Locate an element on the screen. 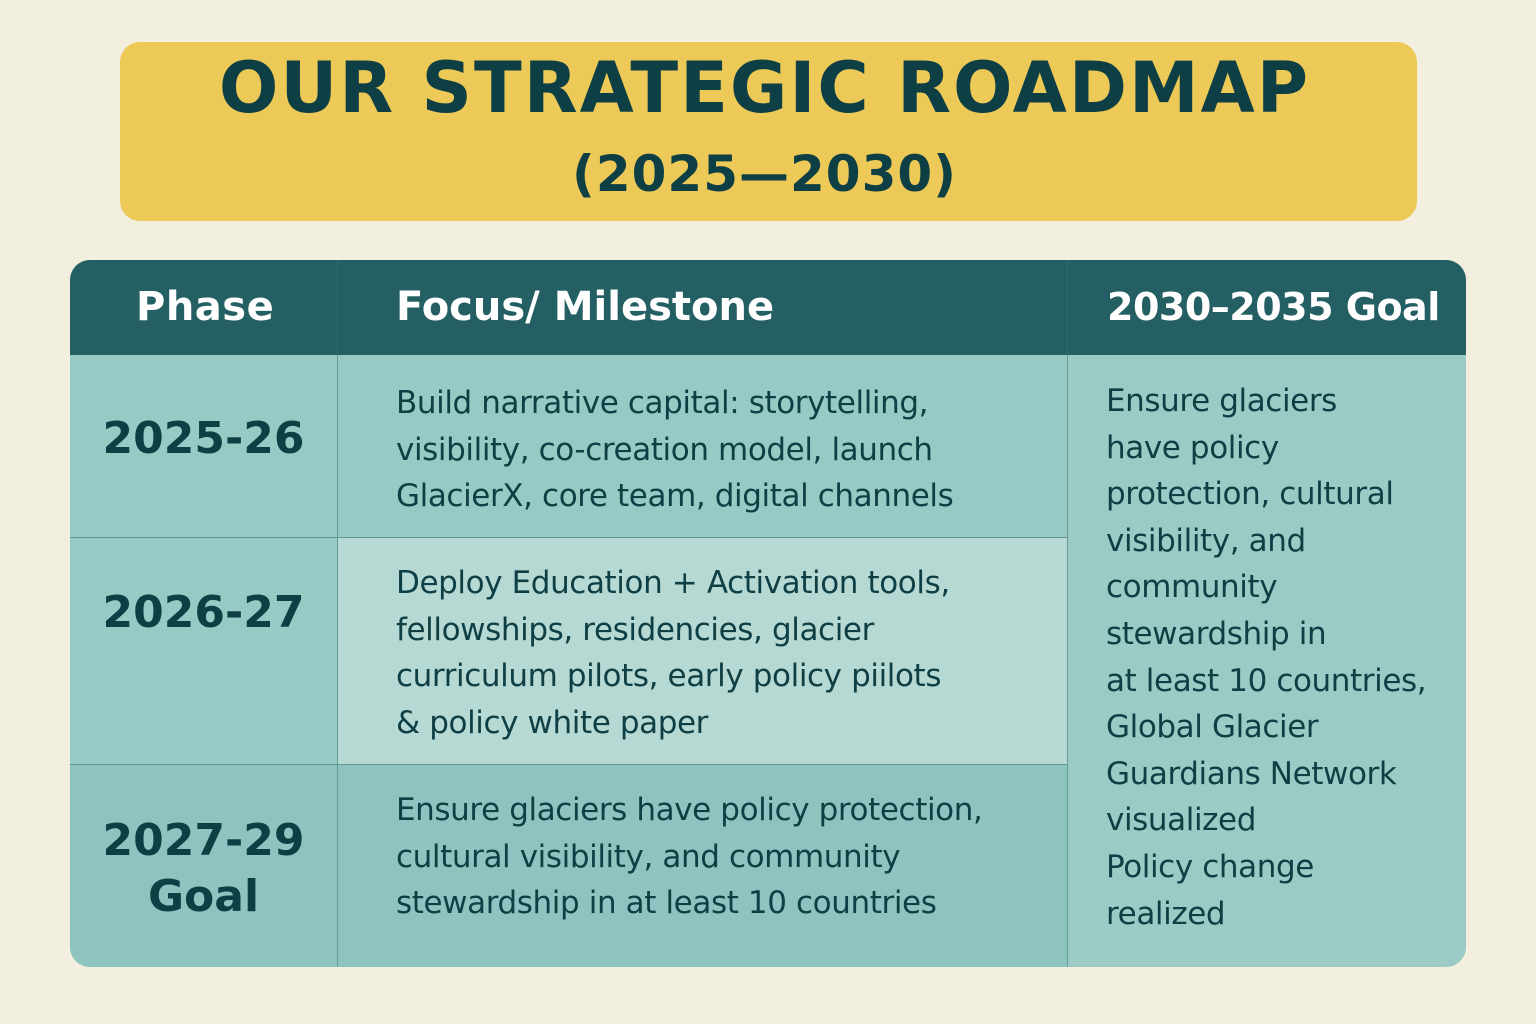 The height and width of the screenshot is (1024, 1536). header-focus-milestone: Focus/ Milestone is located at coordinates (585, 307).